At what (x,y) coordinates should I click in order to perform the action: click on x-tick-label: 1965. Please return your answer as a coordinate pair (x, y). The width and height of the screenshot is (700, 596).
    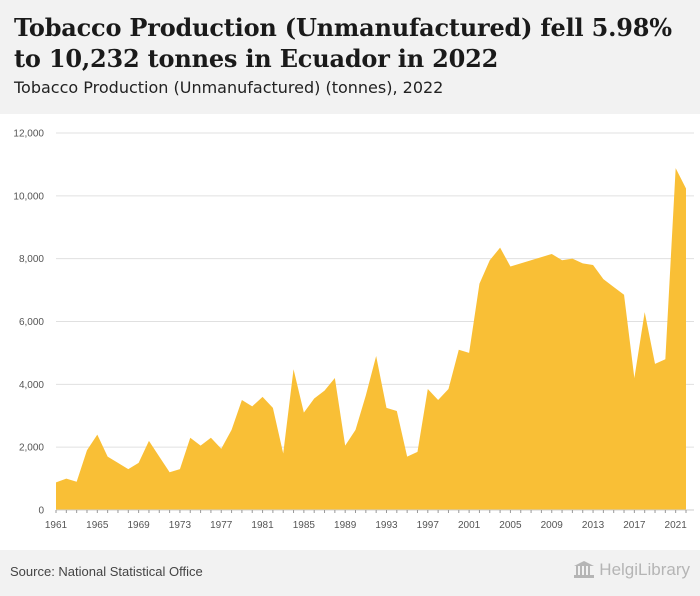
    Looking at the image, I should click on (97, 525).